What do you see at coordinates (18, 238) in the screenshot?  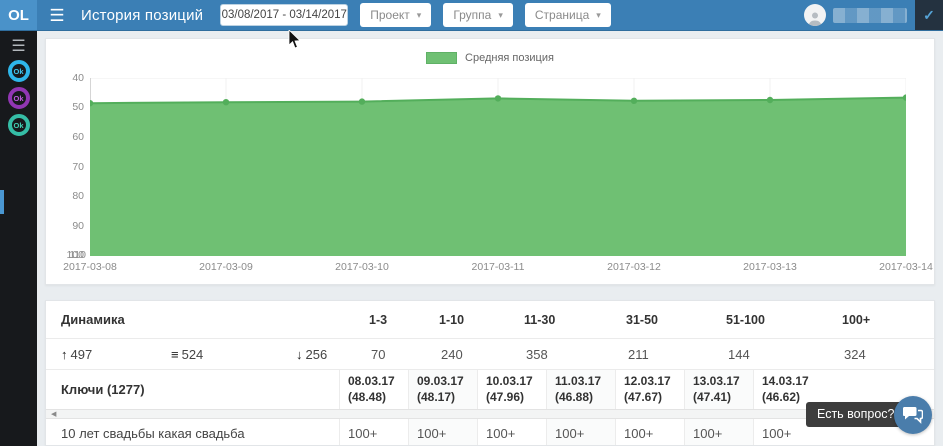 I see `left-sidebar: ☰ Ok Ok Ok` at bounding box center [18, 238].